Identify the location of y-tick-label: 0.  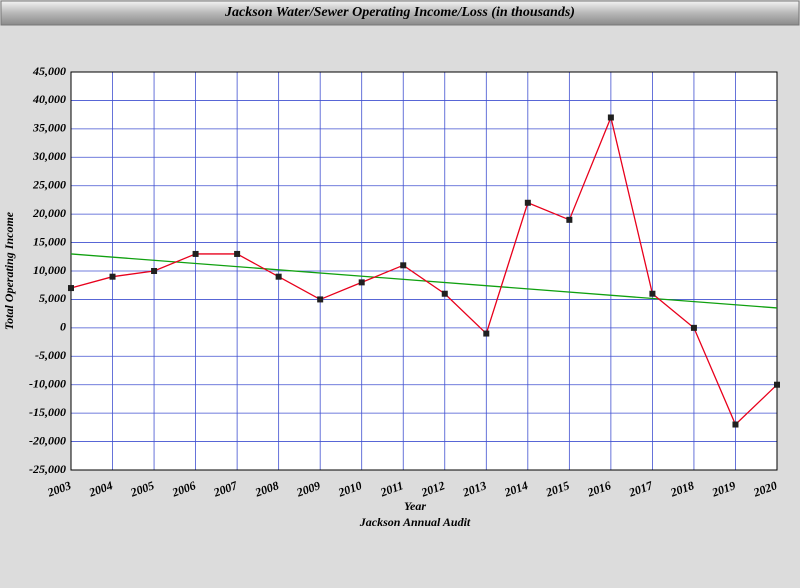
(63, 327).